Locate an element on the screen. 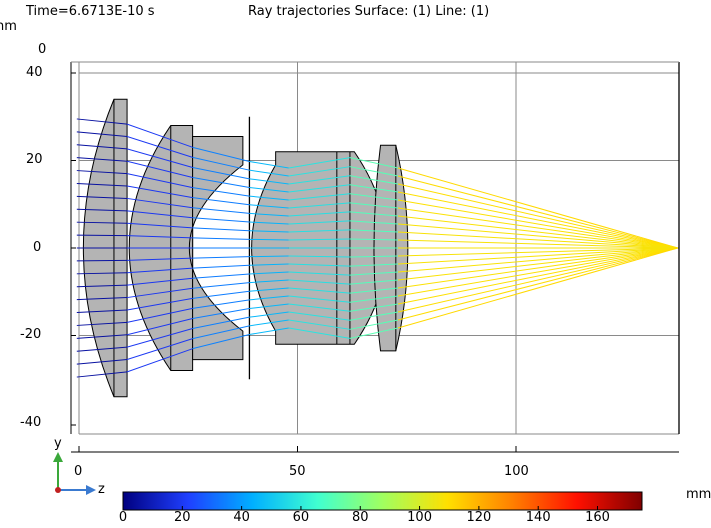 The image size is (711, 528). colorbar-tick-label: 80 is located at coordinates (360, 517).